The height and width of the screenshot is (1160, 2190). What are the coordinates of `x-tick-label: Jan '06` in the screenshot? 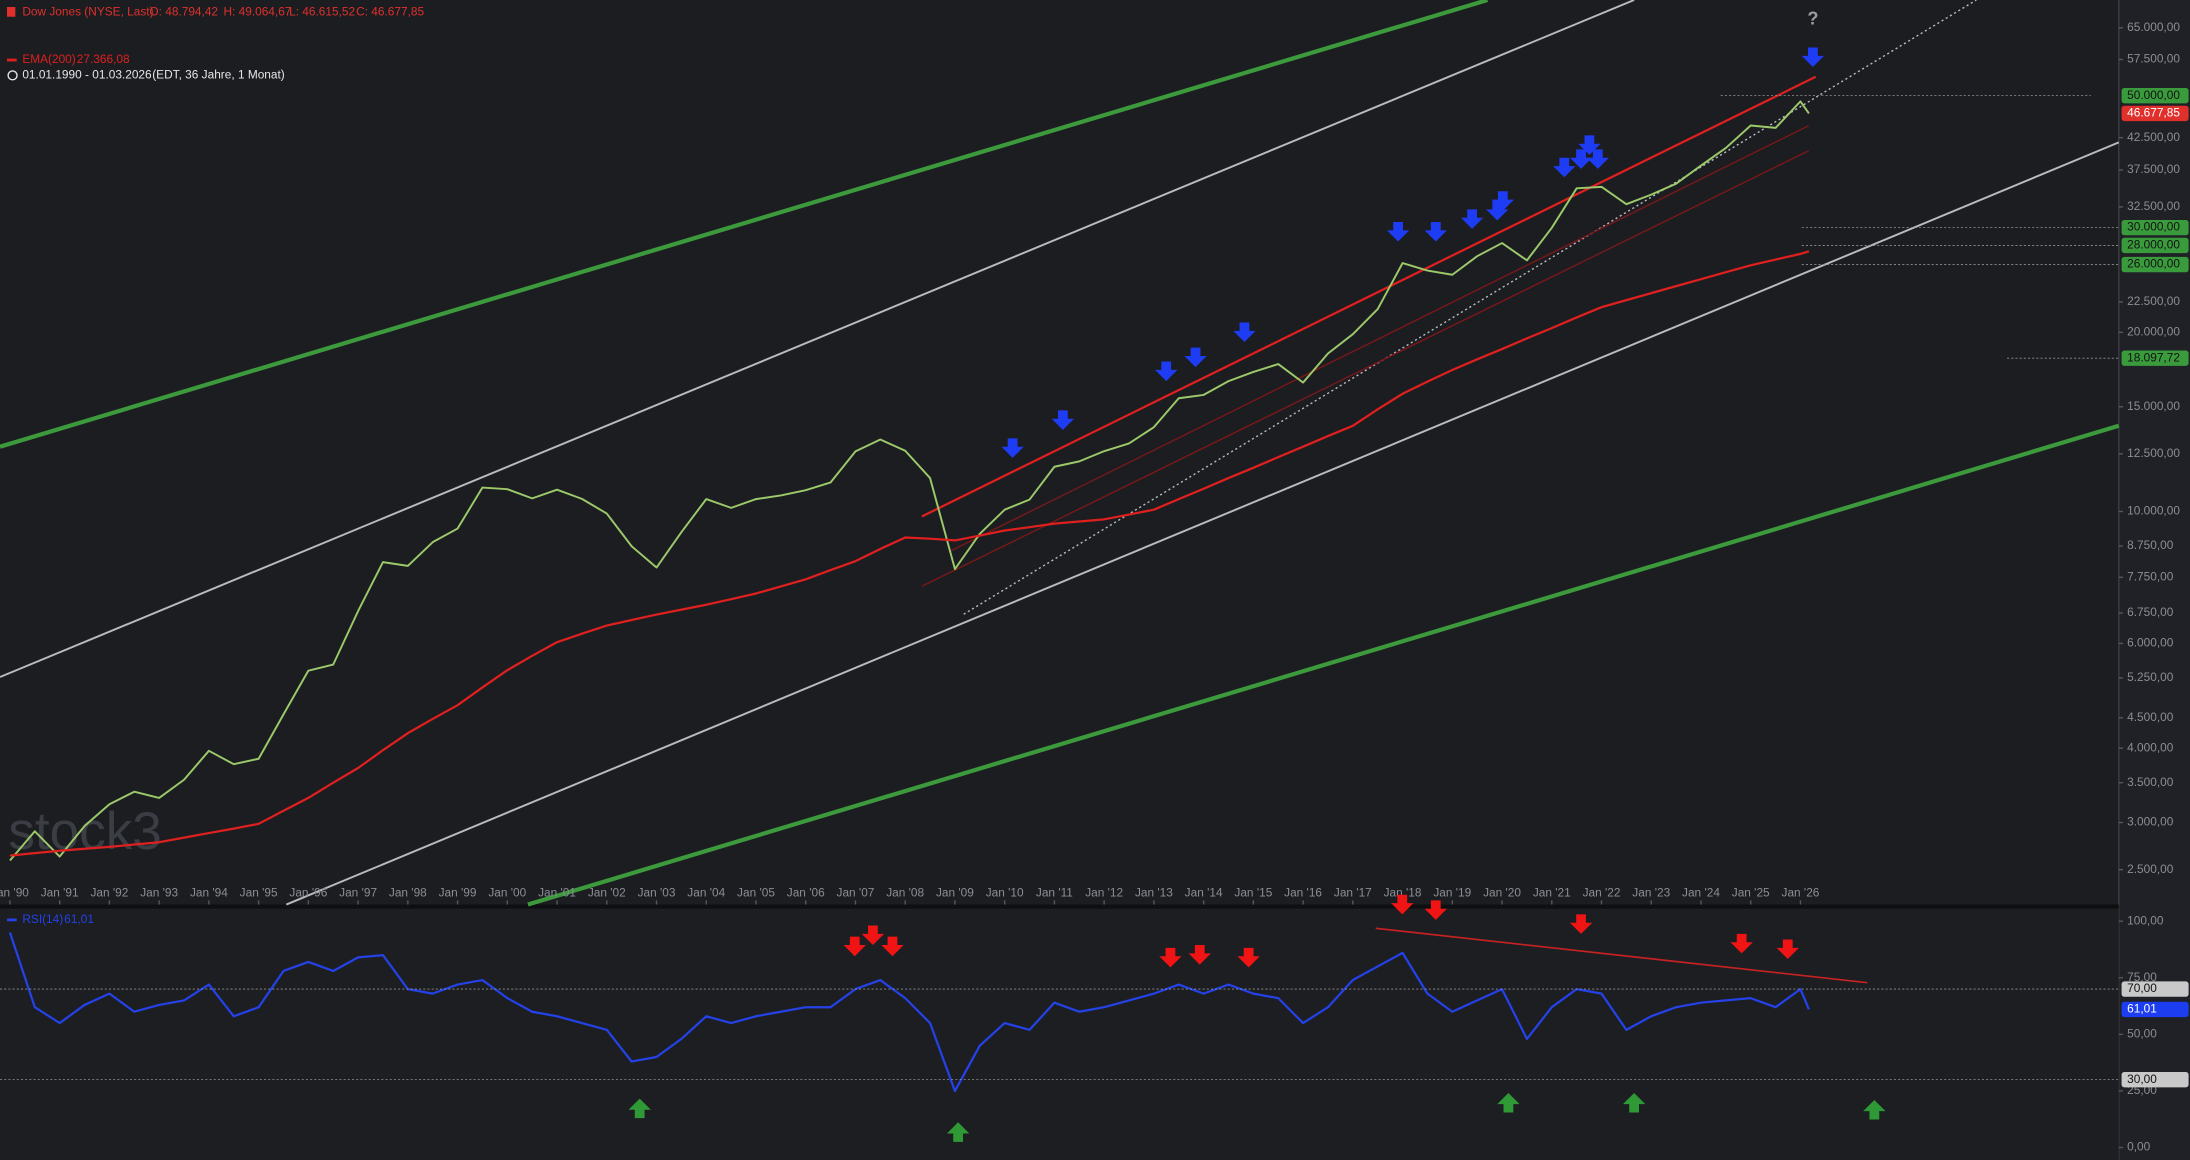 It's located at (806, 893).